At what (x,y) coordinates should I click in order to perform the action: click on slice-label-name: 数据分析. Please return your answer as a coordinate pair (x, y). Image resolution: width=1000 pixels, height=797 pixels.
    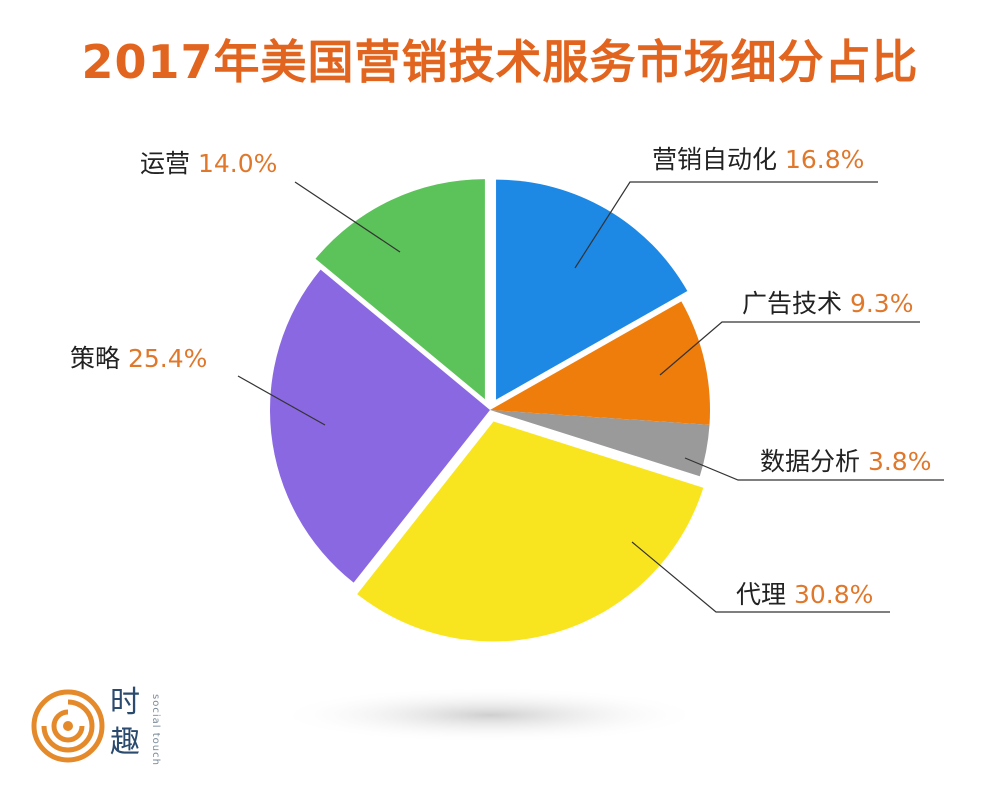
    Looking at the image, I should click on (814, 461).